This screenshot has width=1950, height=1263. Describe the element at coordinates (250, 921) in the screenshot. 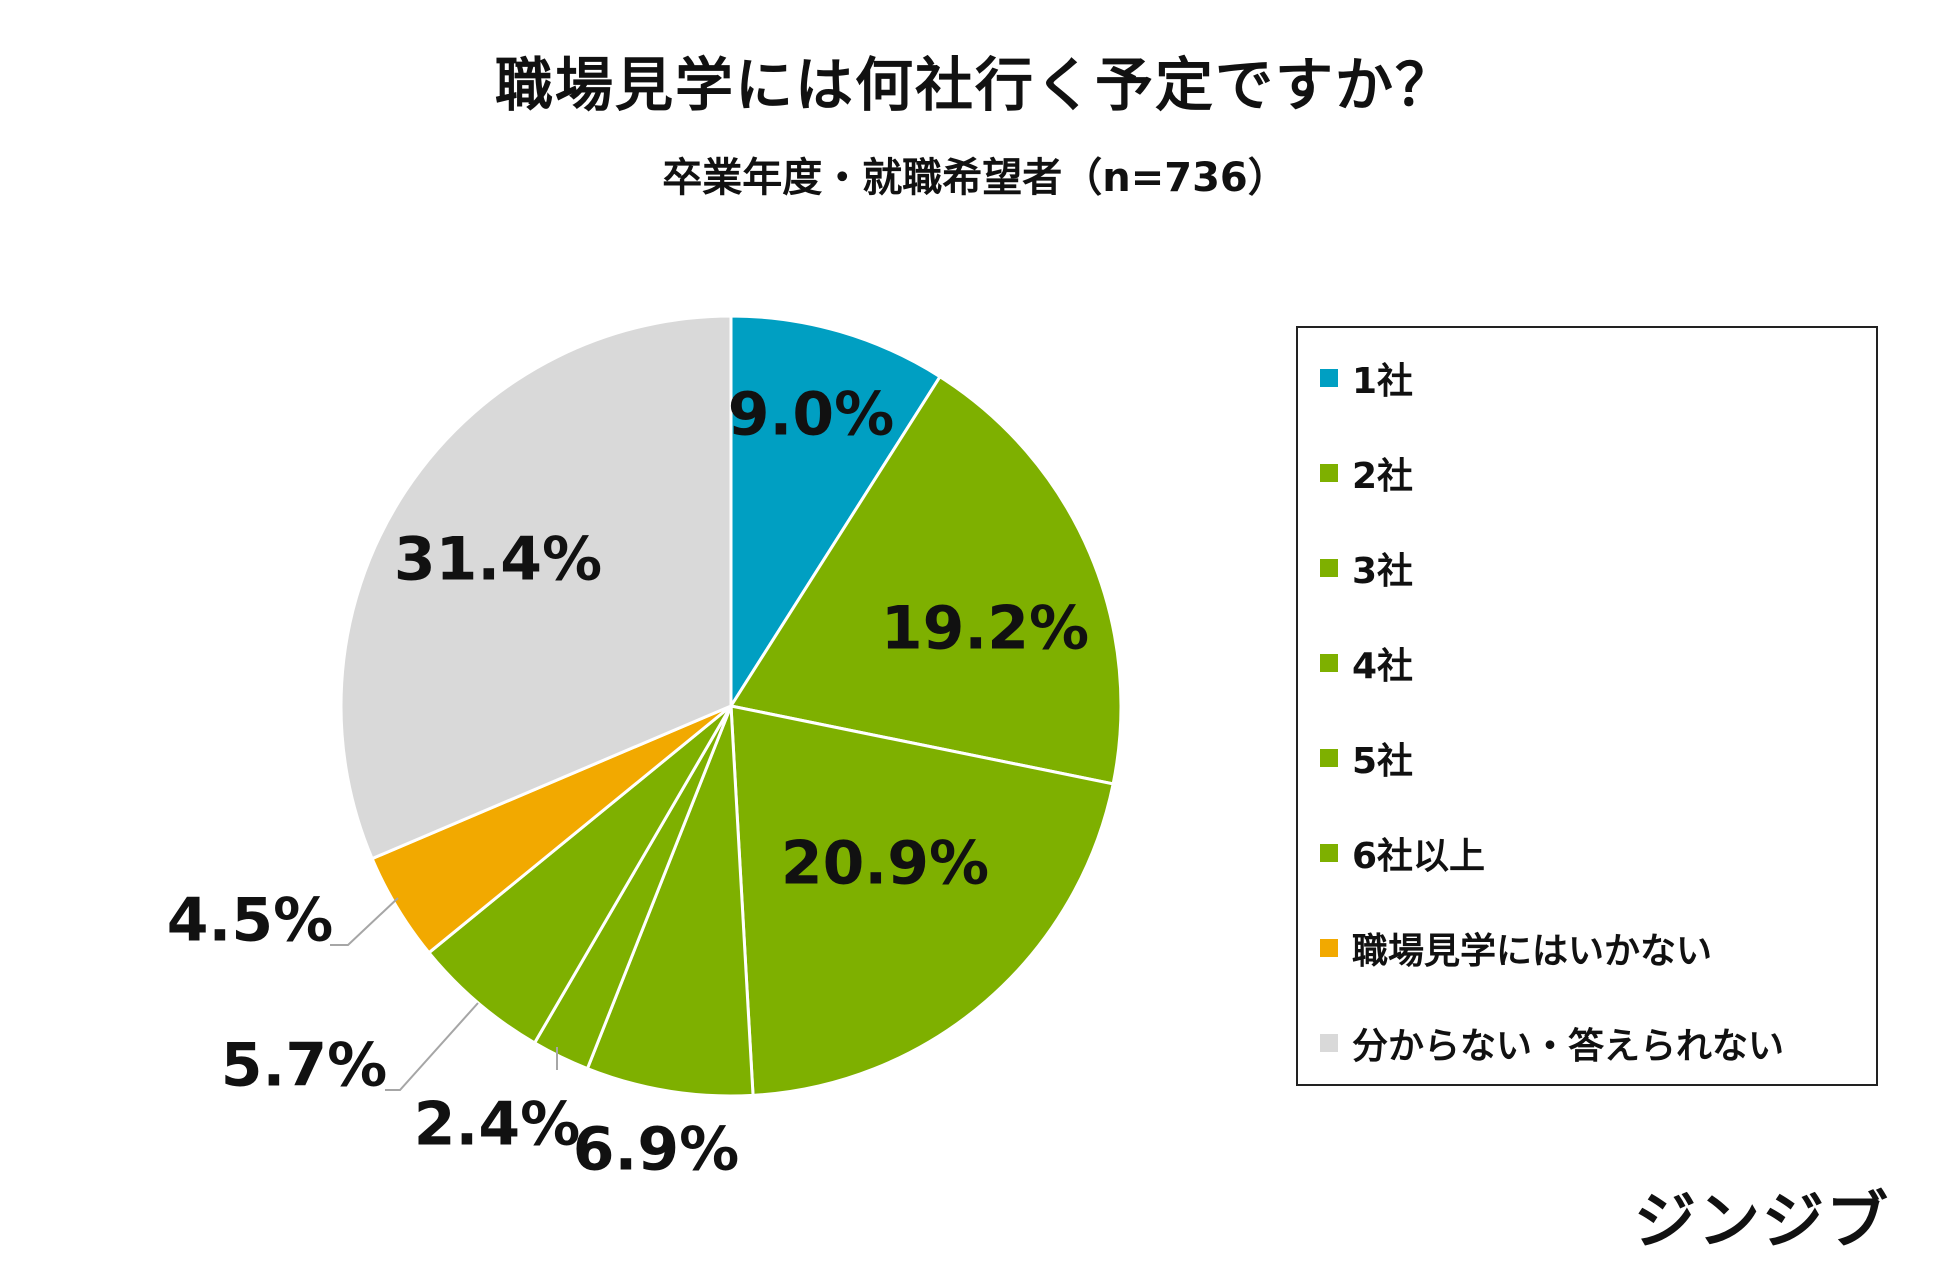

I see `data-label-7: 4.5%` at that location.